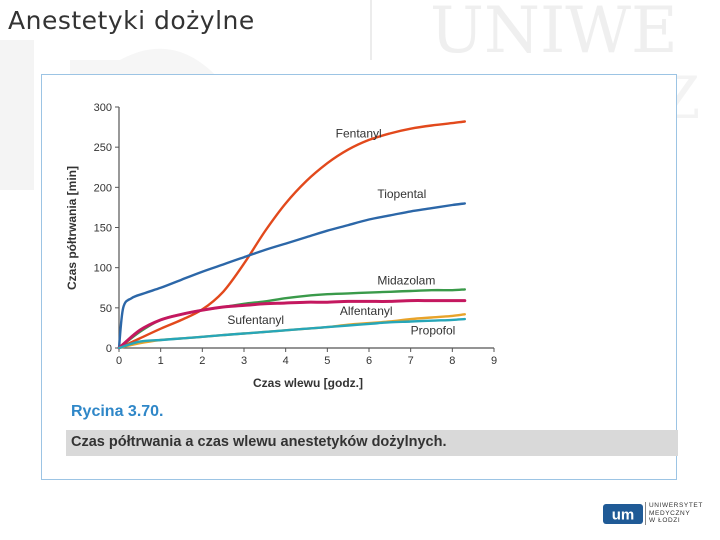 The image size is (720, 540). Describe the element at coordinates (670, 513) in the screenshot. I see `logo-line-2: MEDYCZNY` at that location.